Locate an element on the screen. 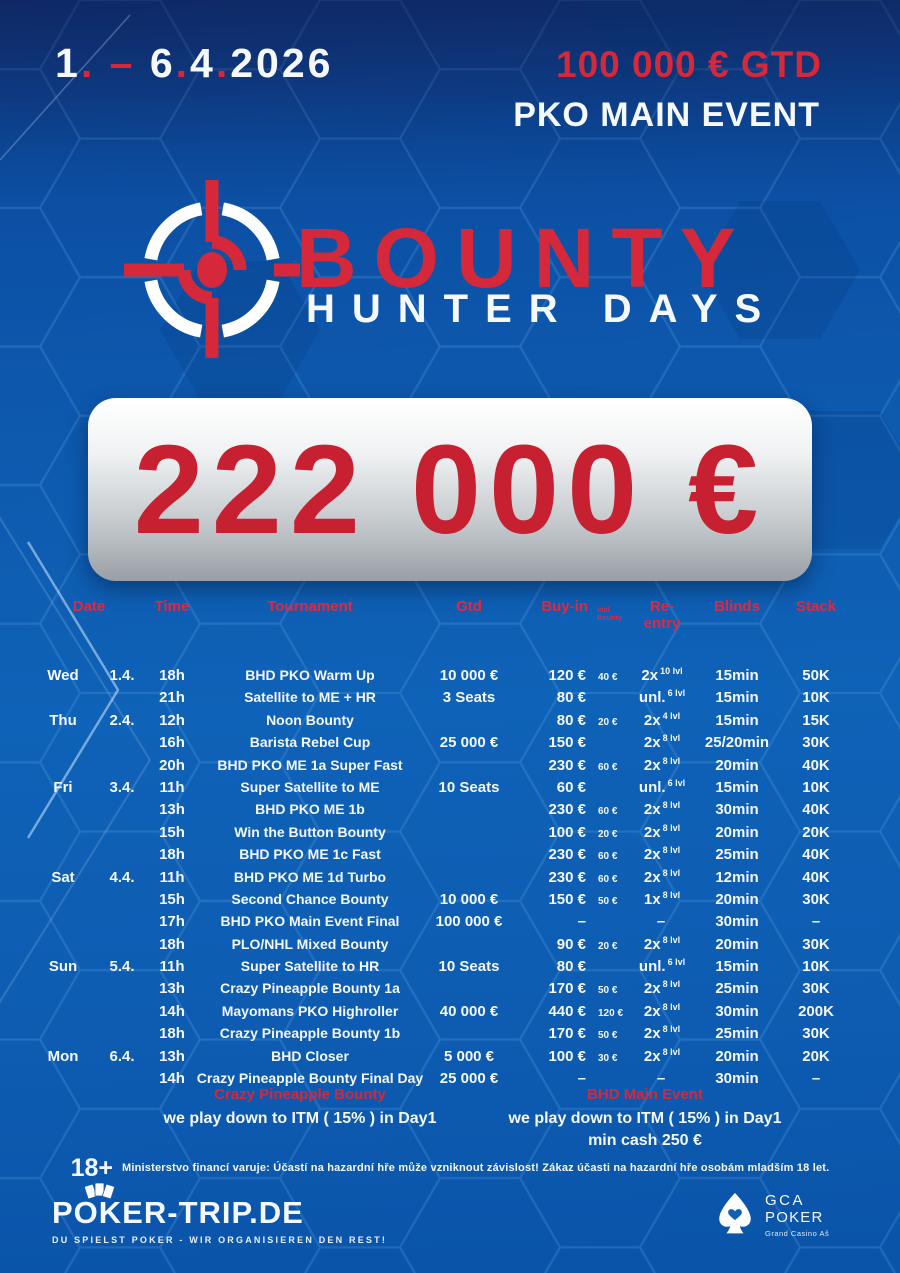 The width and height of the screenshot is (900, 1273). row-tournament: Satellite to ME + HR is located at coordinates (310, 697).